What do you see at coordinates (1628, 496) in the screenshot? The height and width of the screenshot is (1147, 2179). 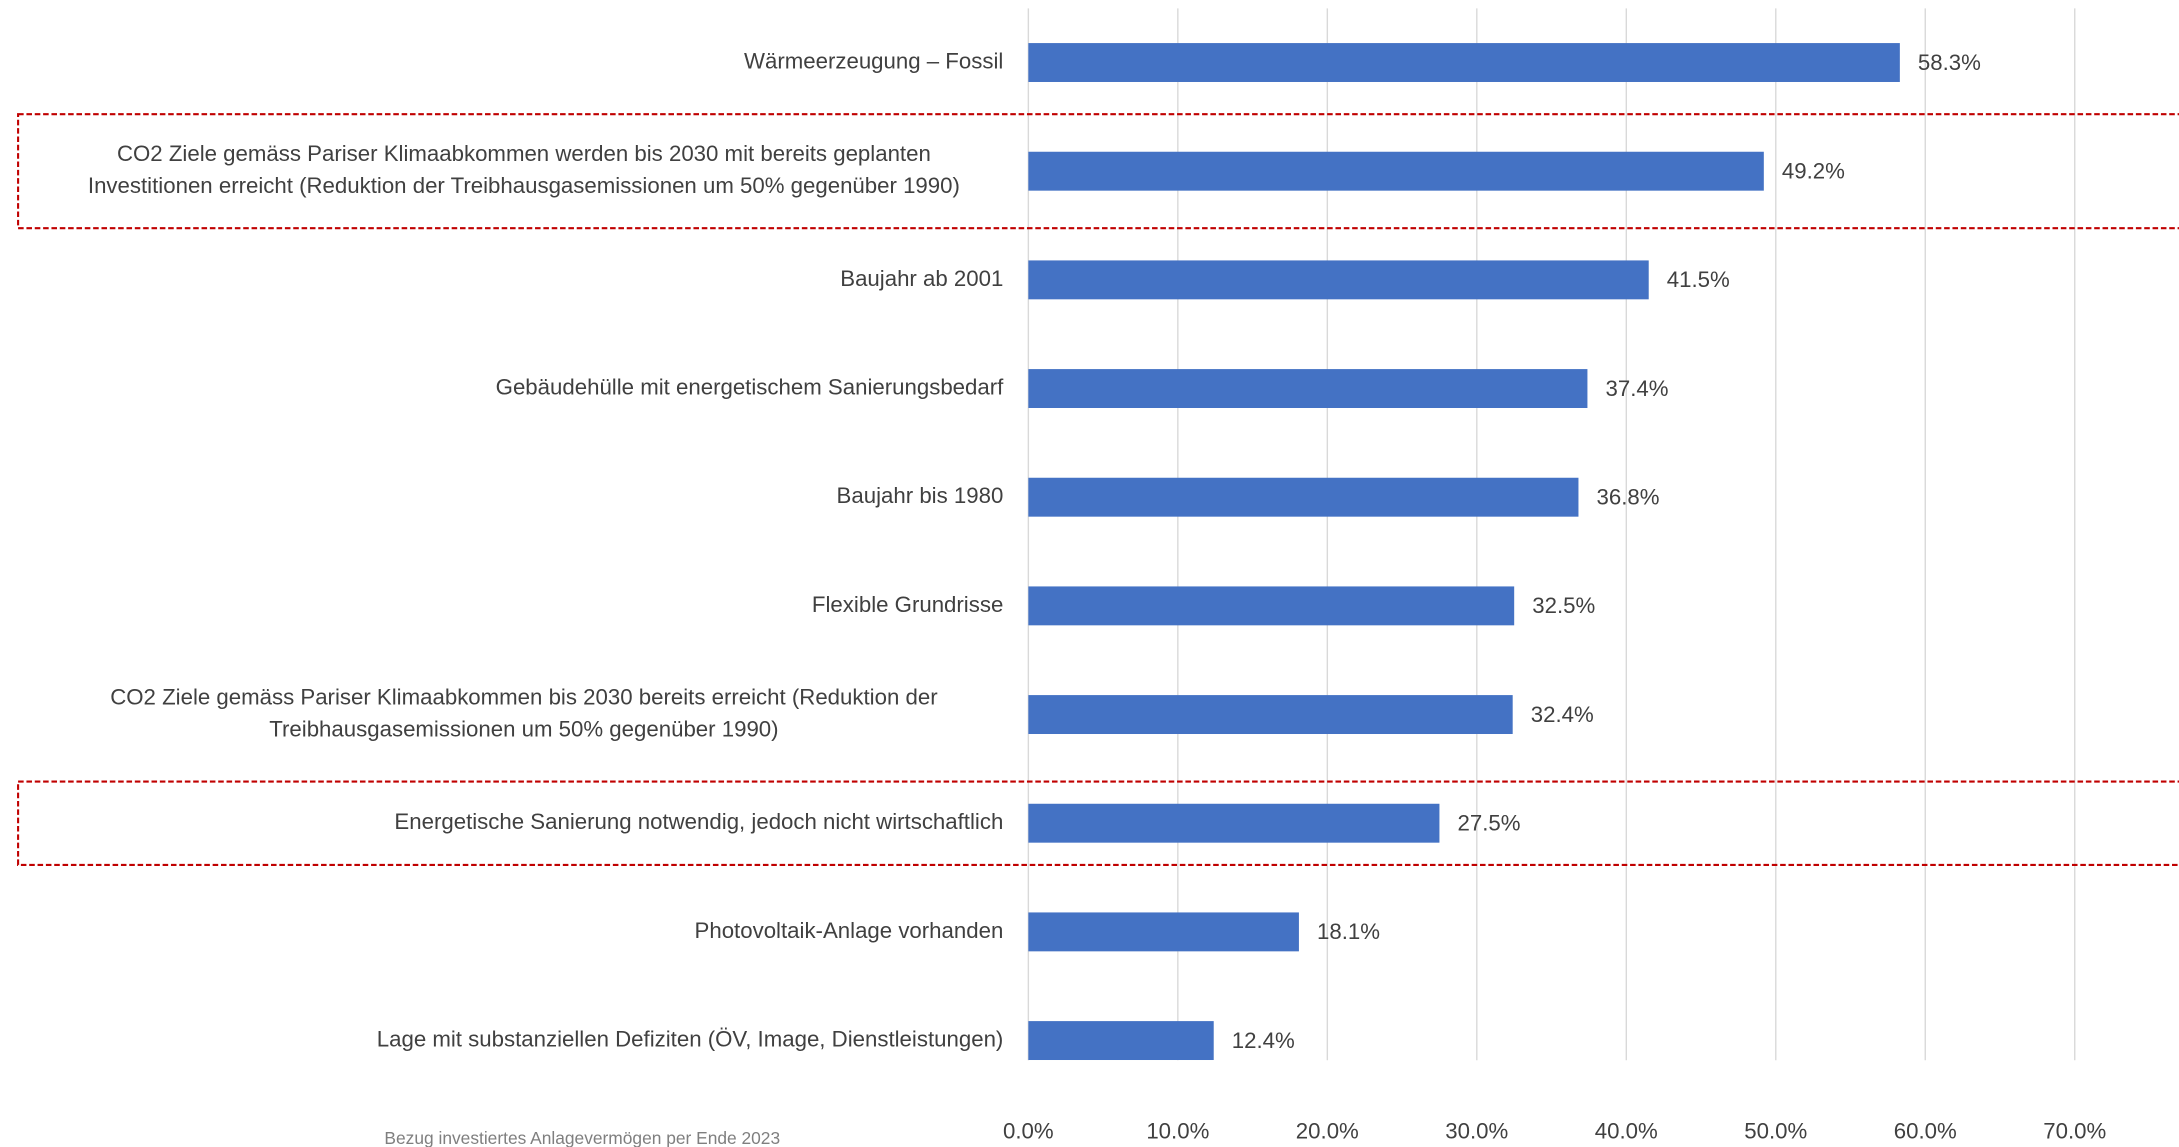 I see `value-label: 36.8%` at bounding box center [1628, 496].